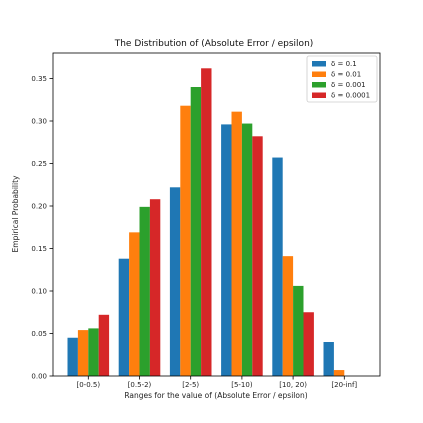 The image size is (423, 423). Describe the element at coordinates (344, 385) in the screenshot. I see `x-tick-label: [20-inf]` at that location.